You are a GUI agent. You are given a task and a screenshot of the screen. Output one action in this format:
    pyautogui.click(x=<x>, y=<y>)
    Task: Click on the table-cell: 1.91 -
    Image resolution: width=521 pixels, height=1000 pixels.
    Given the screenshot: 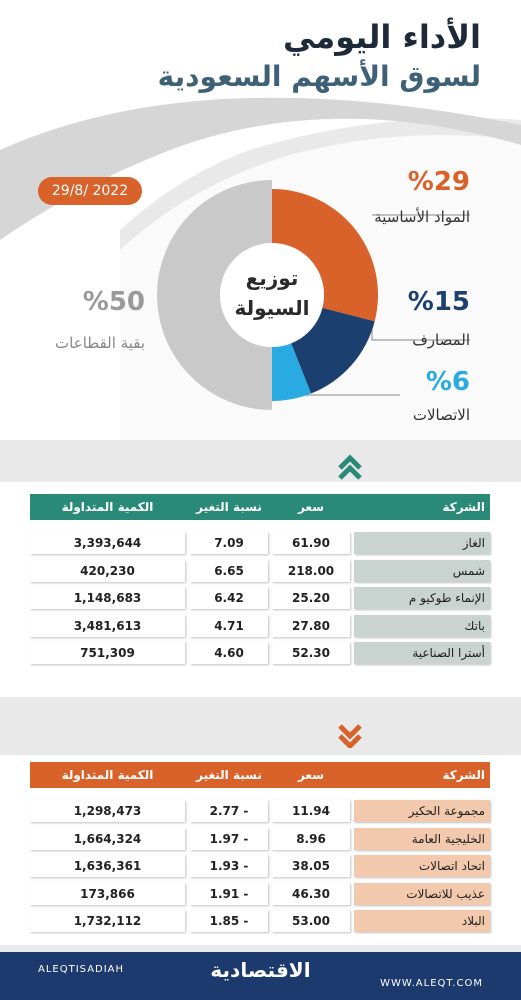 What is the action you would take?
    pyautogui.click(x=229, y=893)
    